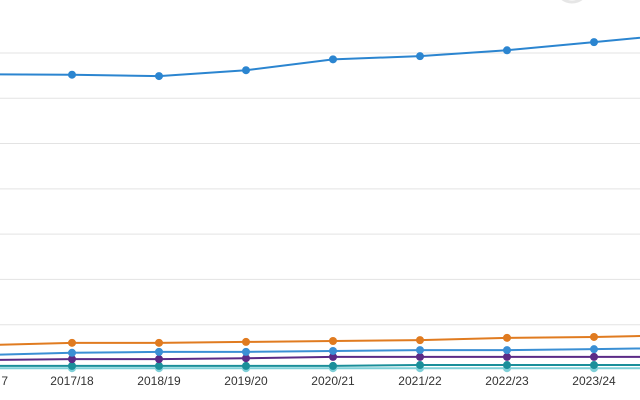 This screenshot has height=400, width=640. I want to click on corner-button, so click(572, 2).